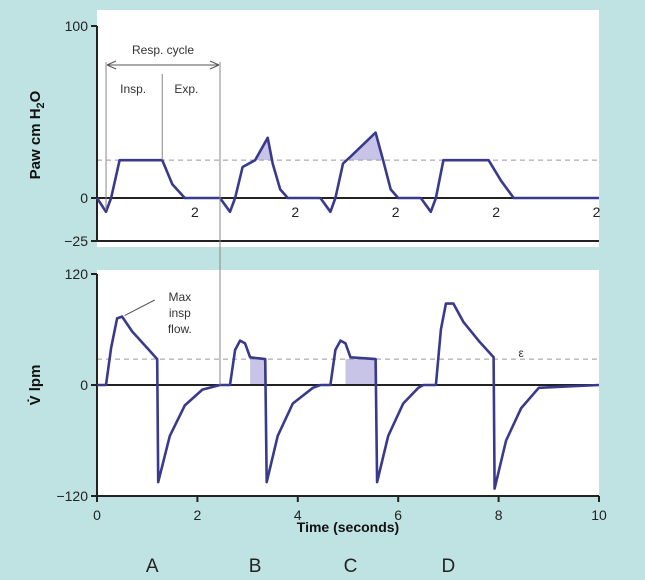 The height and width of the screenshot is (580, 645). Describe the element at coordinates (179, 297) in the screenshot. I see `max-insp-flow-label: Max` at that location.